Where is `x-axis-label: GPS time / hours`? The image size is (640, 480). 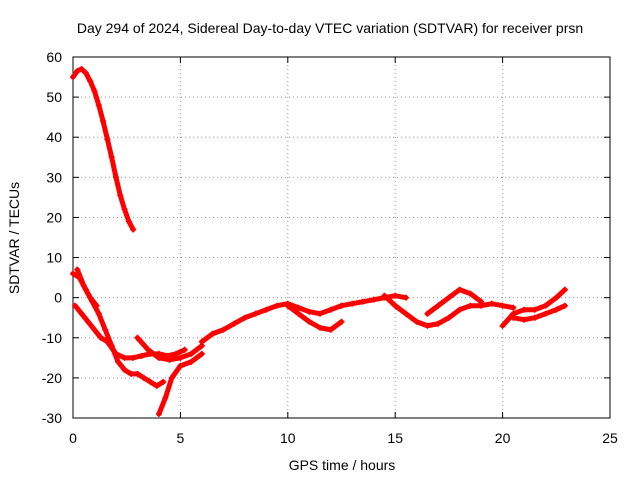
x-axis-label: GPS time / hours is located at coordinates (342, 465).